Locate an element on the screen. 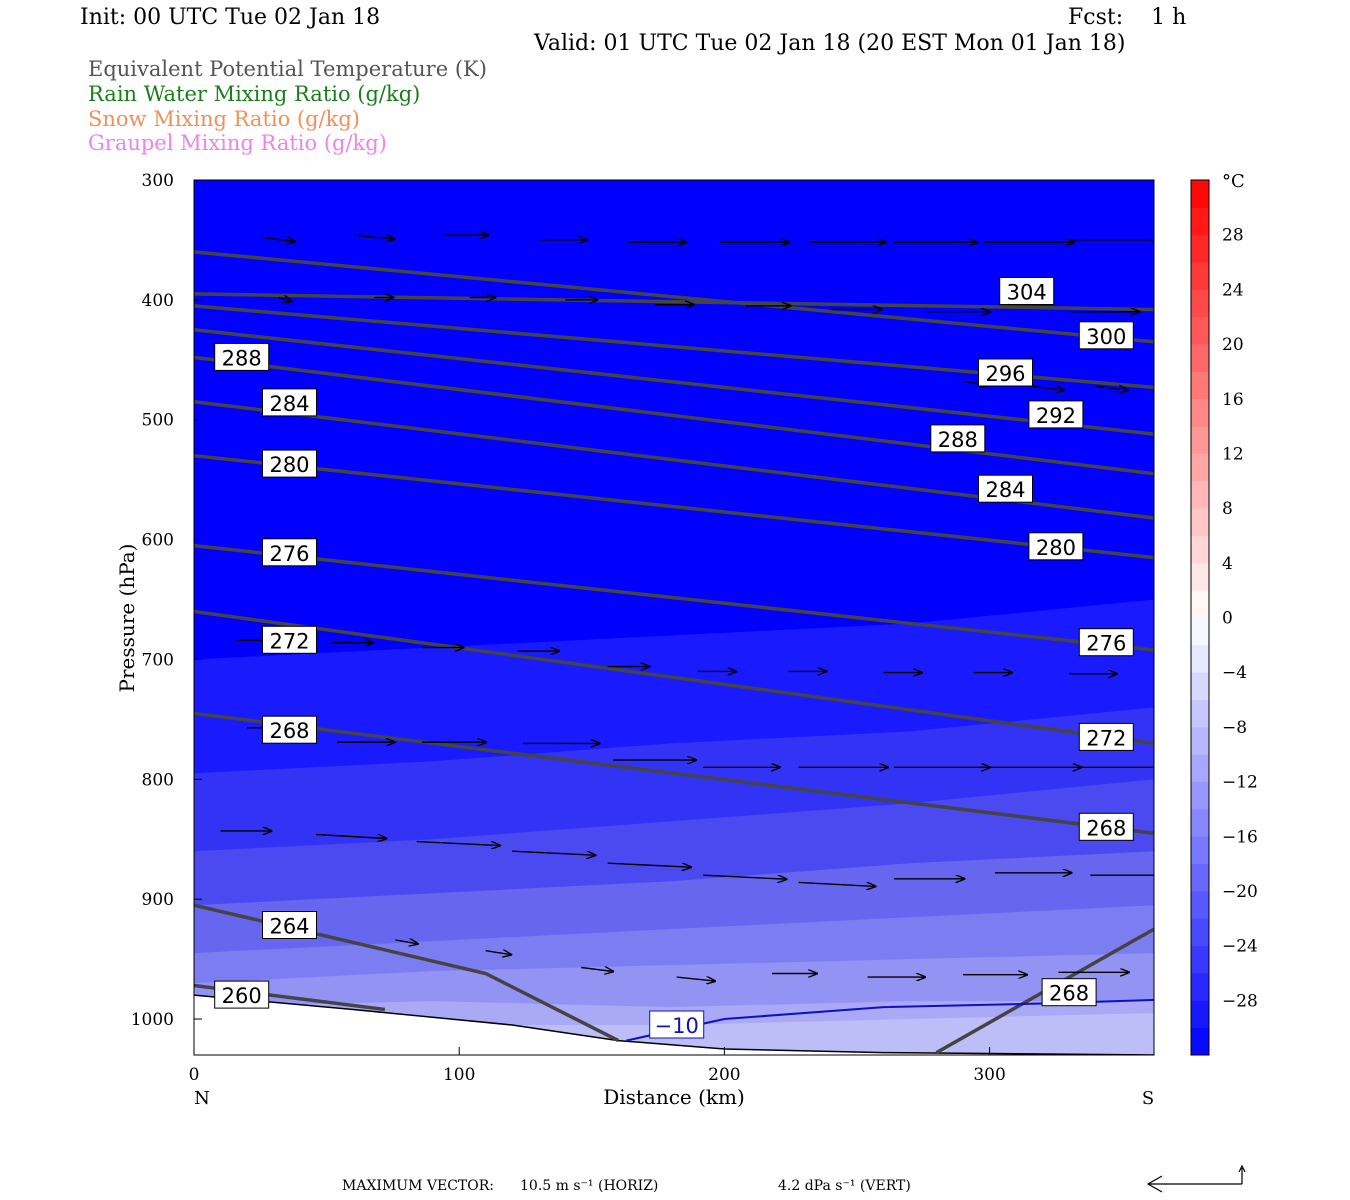 Image resolution: width=1350 pixels, height=1200 pixels. temp-contour-label: −10 is located at coordinates (677, 1024).